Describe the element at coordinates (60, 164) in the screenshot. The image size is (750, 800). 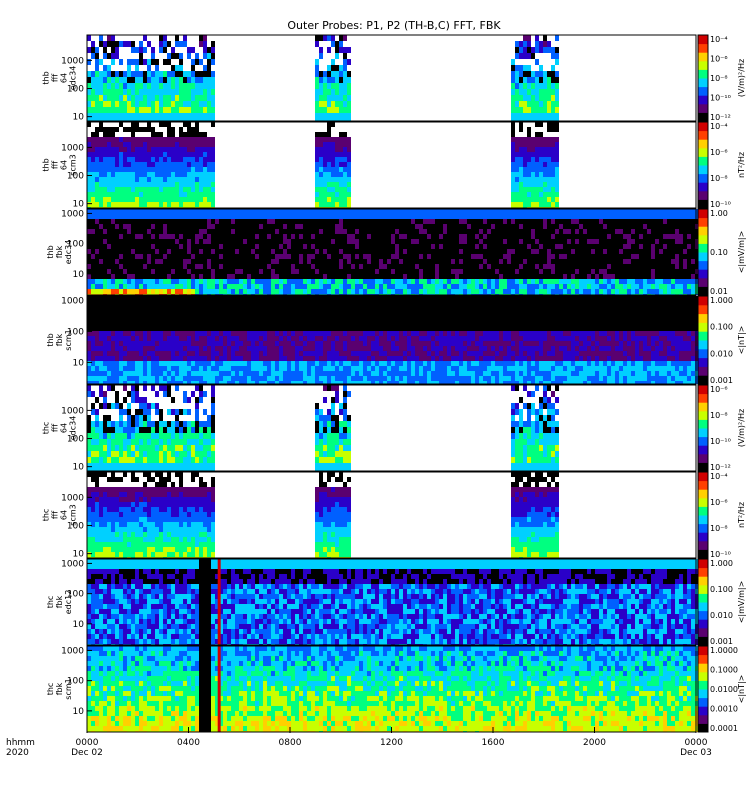
I see `panel-label: thbfff64scm3` at that location.